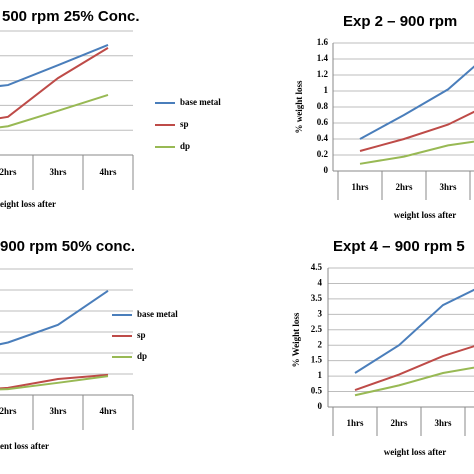 The image size is (474, 474). I want to click on y-tick-label: 3.5, so click(317, 298).